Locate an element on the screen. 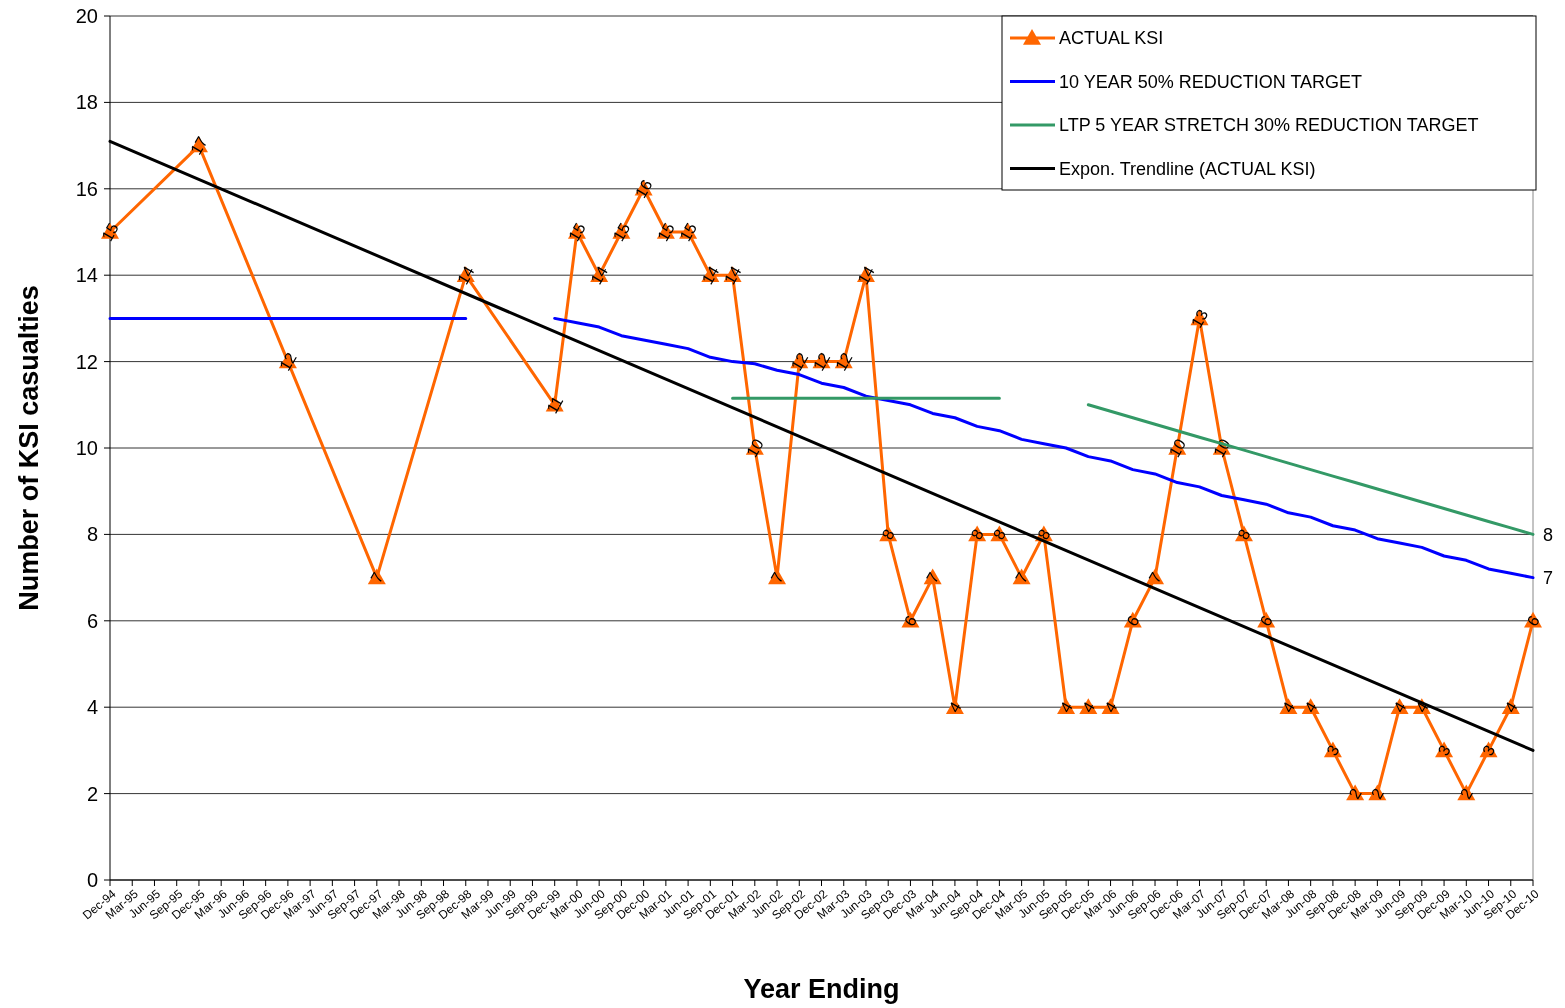 The image size is (1565, 1008). y-tick-label: 6 is located at coordinates (92, 620).